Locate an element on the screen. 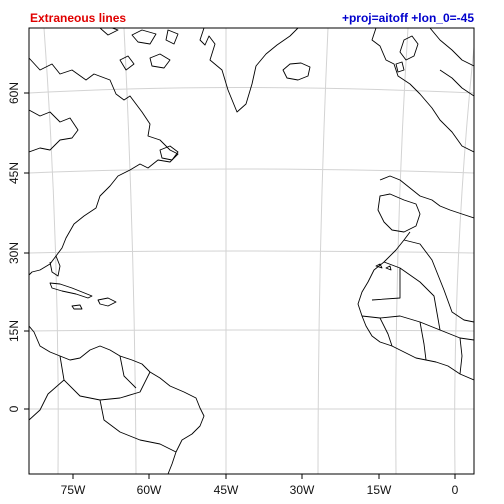 Image resolution: width=504 pixels, height=504 pixels. jamaica-coast is located at coordinates (77, 307).